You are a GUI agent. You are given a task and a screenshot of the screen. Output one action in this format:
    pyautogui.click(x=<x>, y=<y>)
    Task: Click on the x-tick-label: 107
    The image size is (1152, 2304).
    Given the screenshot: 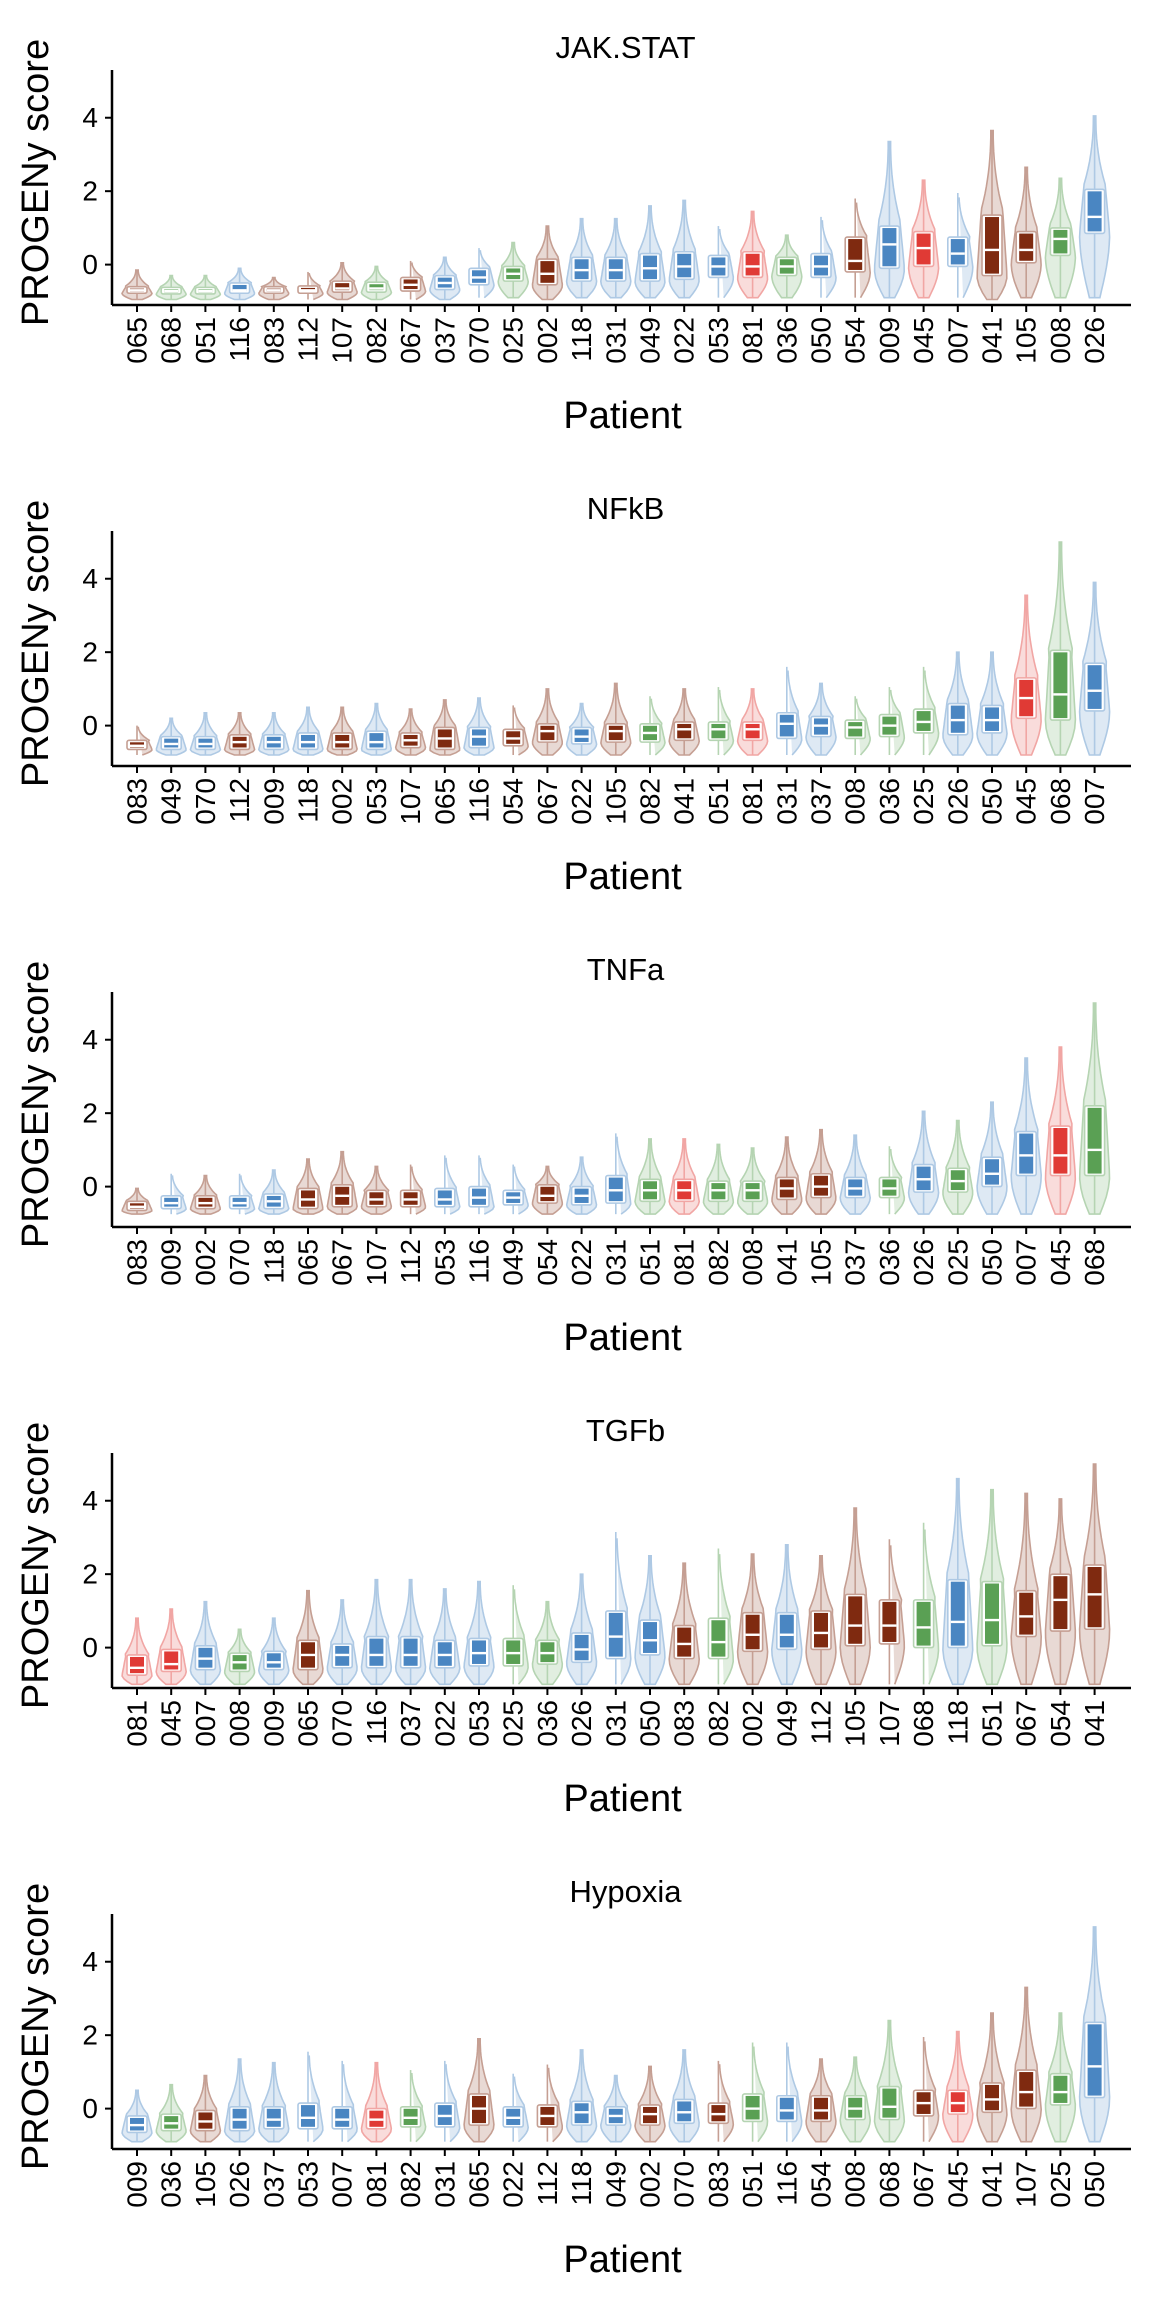 What is the action you would take?
    pyautogui.click(x=889, y=1723)
    